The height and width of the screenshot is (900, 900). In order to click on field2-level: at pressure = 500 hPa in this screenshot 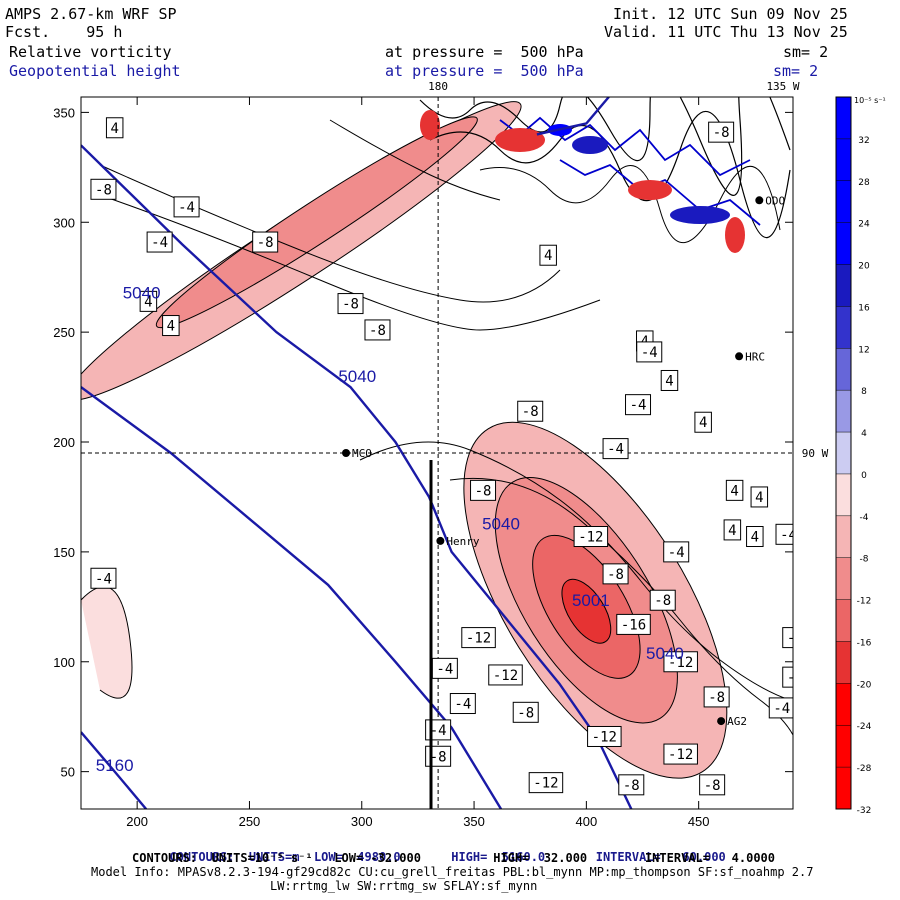, I will do `click(484, 71)`.